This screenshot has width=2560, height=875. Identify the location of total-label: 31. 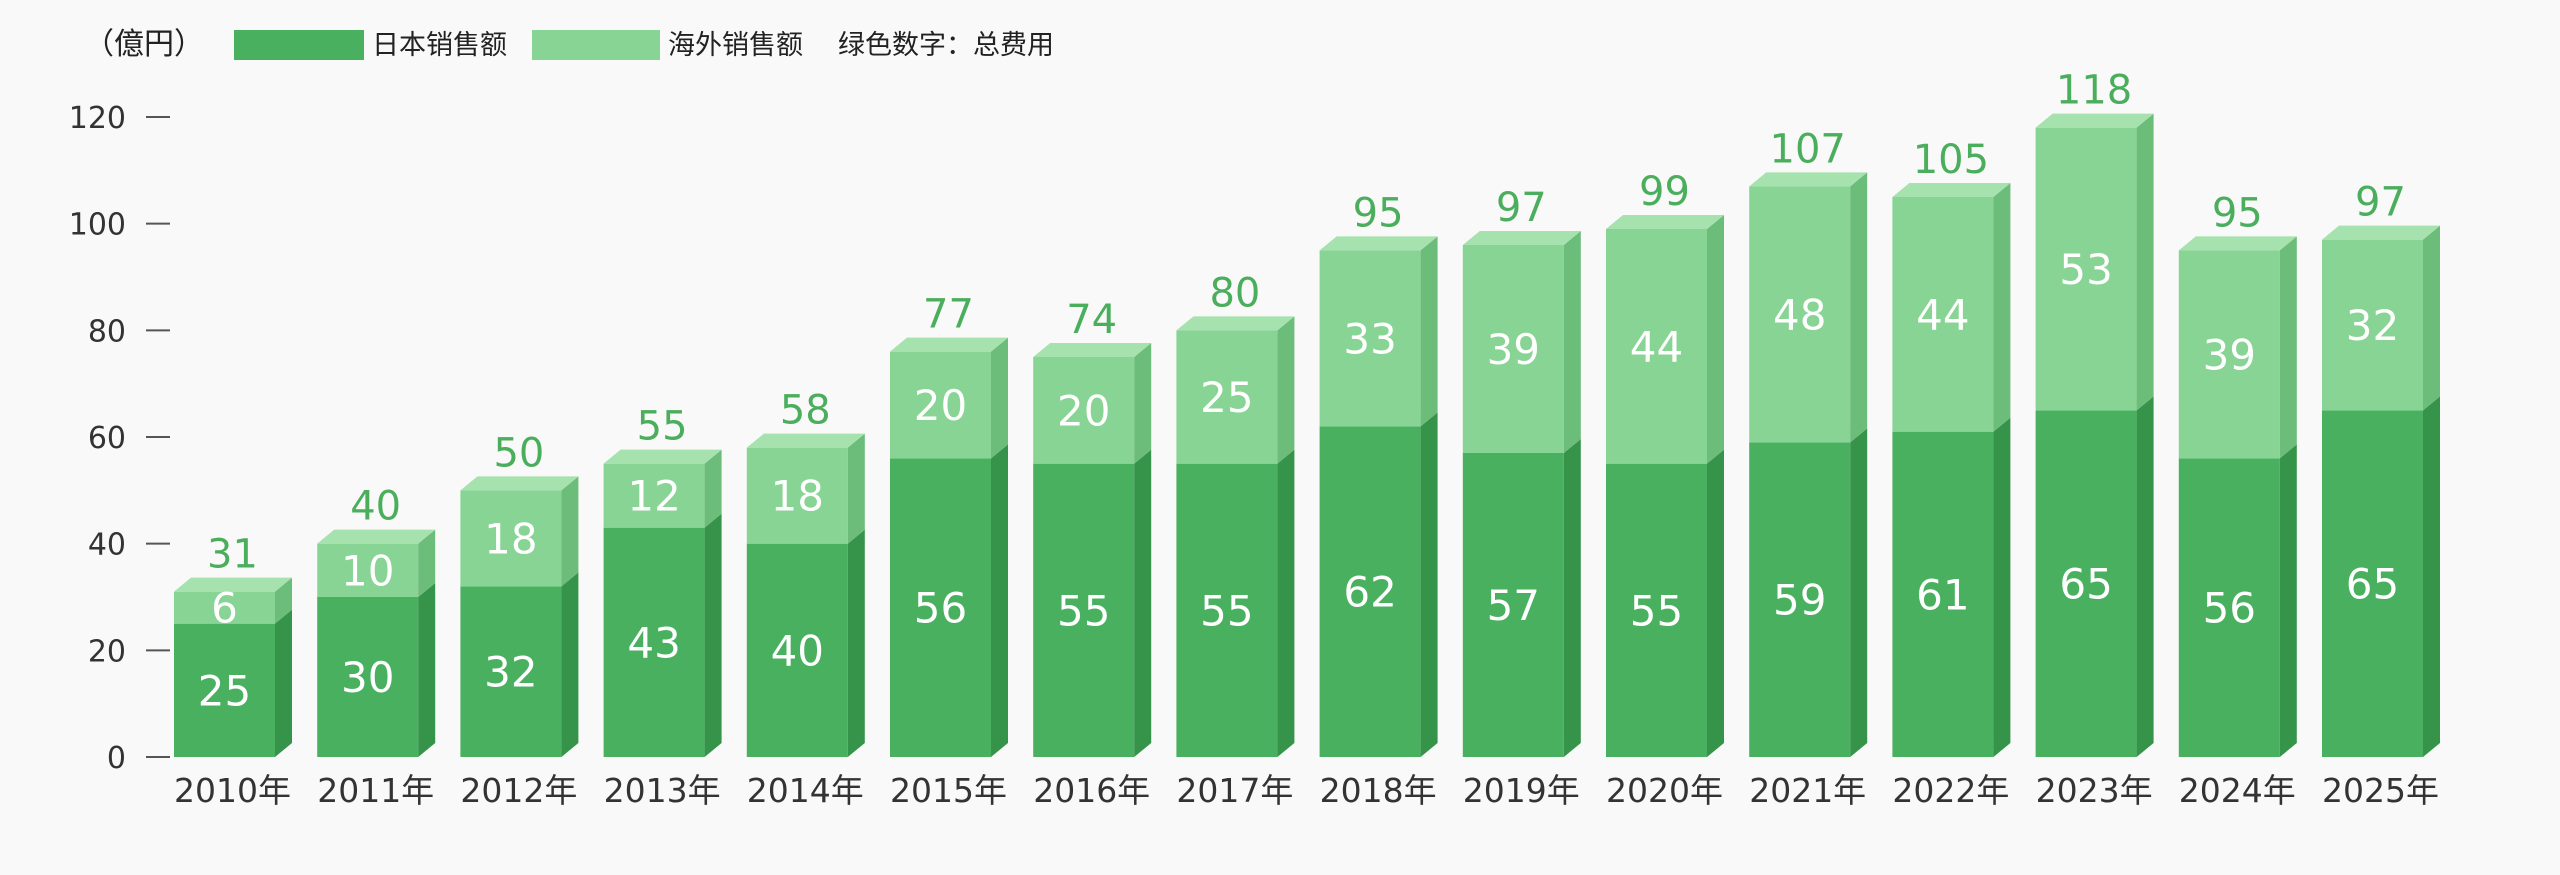
(232, 555).